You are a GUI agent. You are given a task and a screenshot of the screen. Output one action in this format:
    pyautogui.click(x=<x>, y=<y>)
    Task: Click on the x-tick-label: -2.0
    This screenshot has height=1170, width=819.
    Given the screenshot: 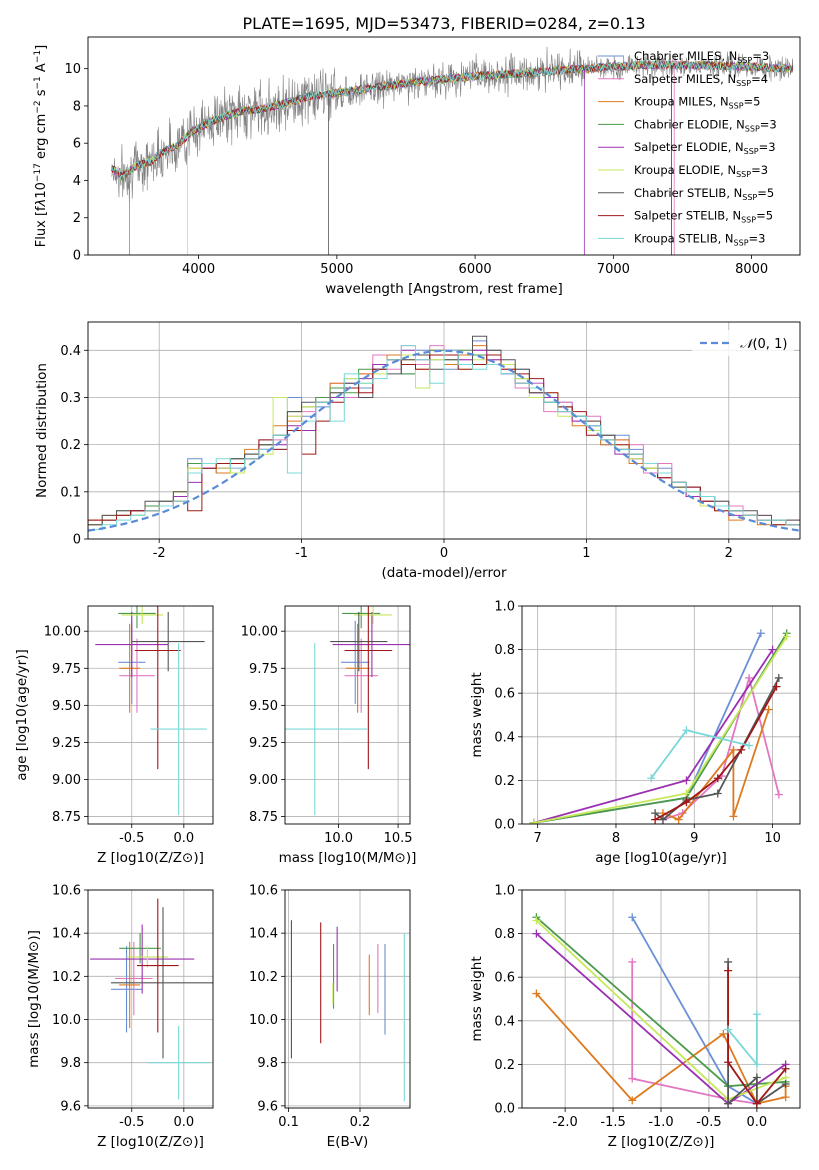 What is the action you would take?
    pyautogui.click(x=564, y=1122)
    